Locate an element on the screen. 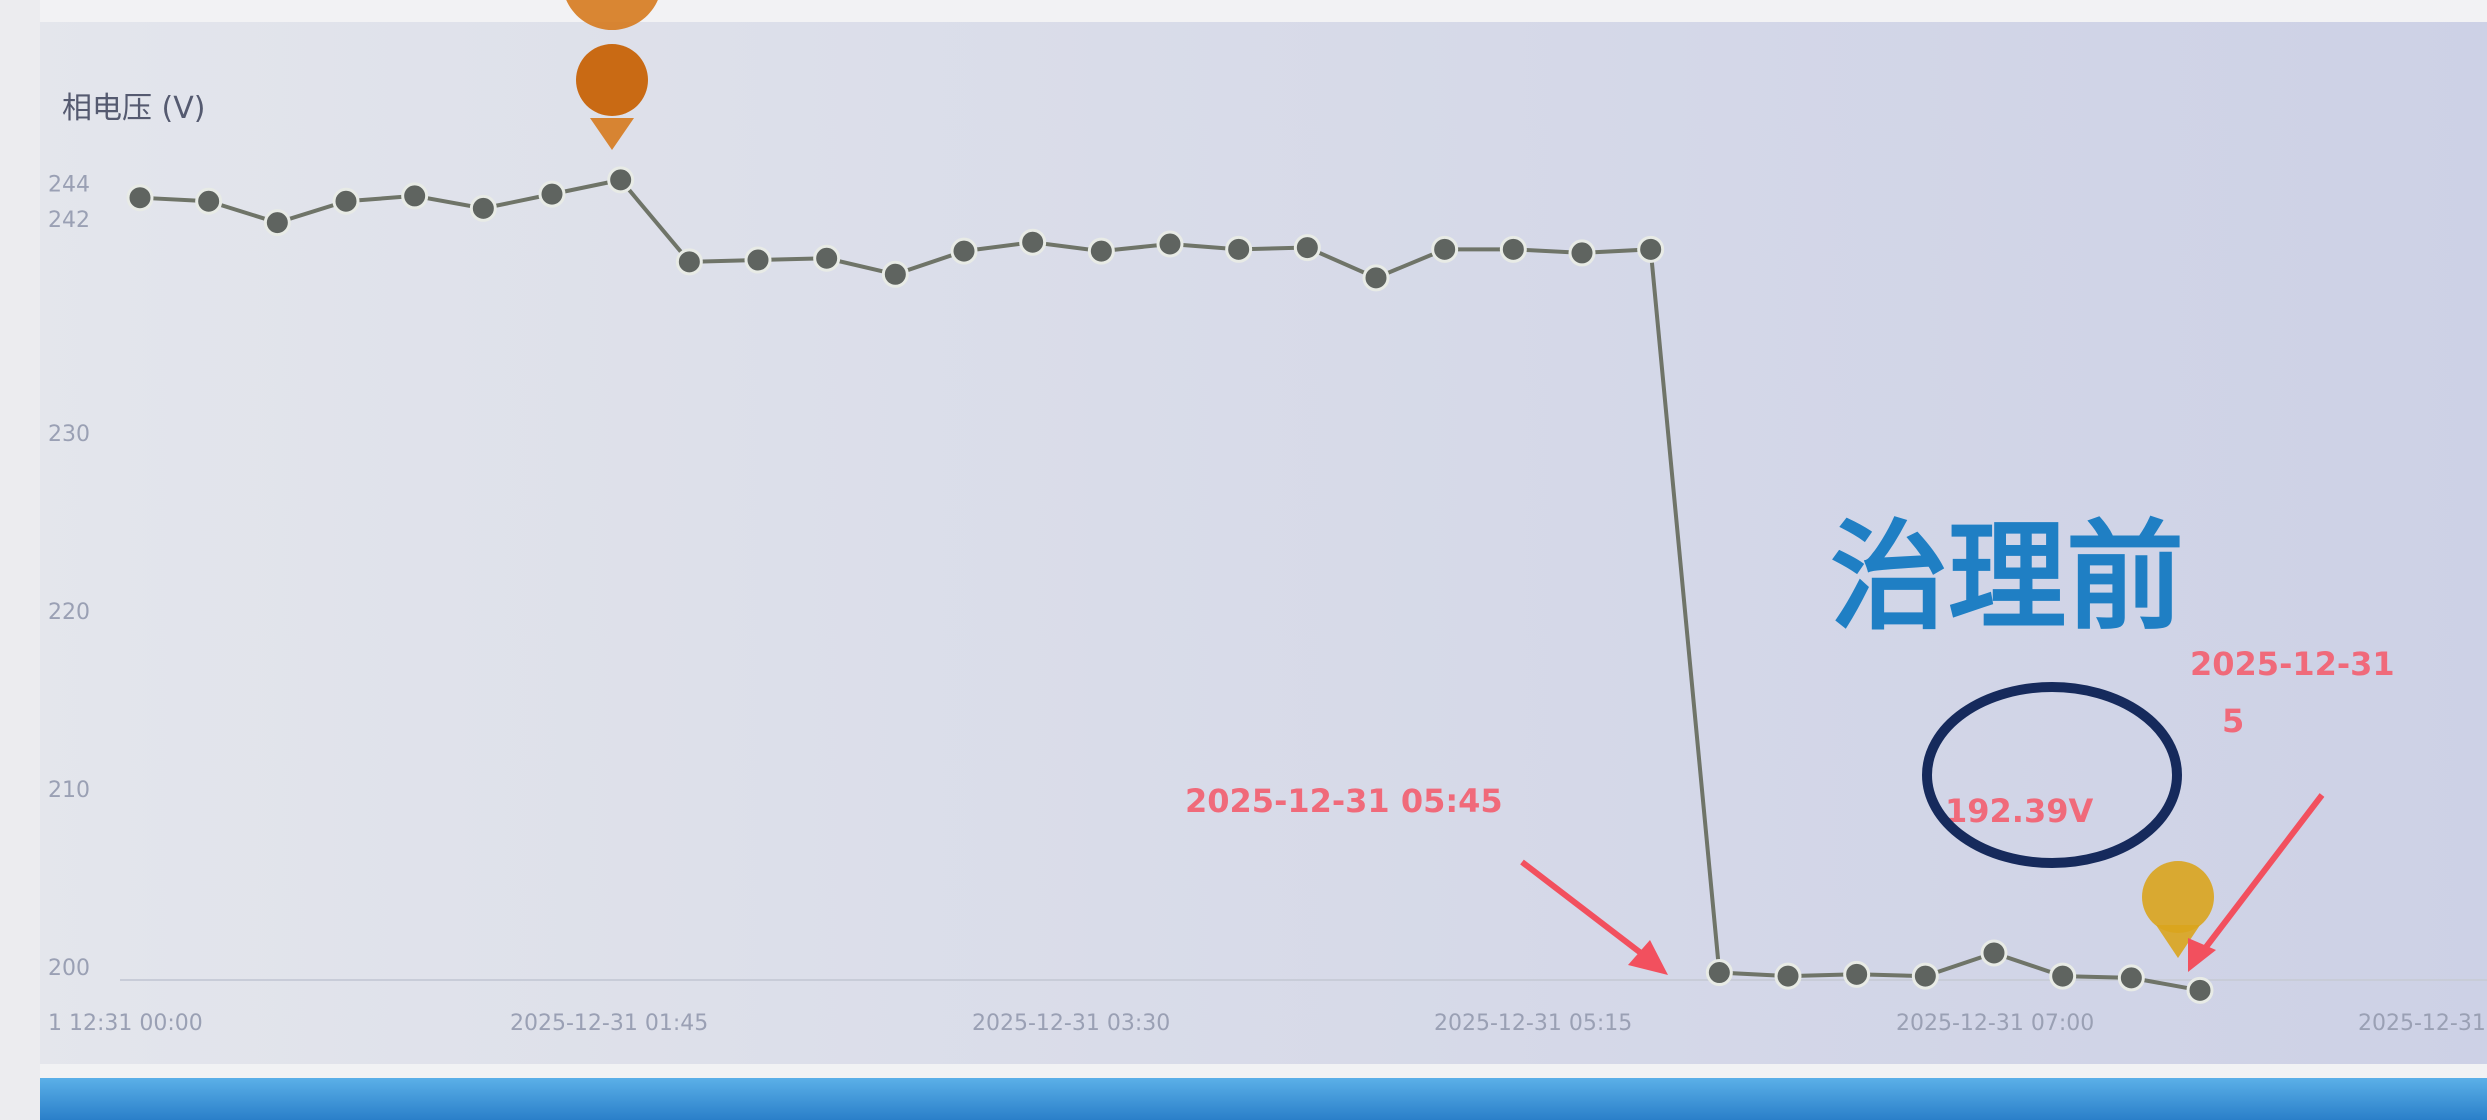  min-marker is located at coordinates (2178, 909).